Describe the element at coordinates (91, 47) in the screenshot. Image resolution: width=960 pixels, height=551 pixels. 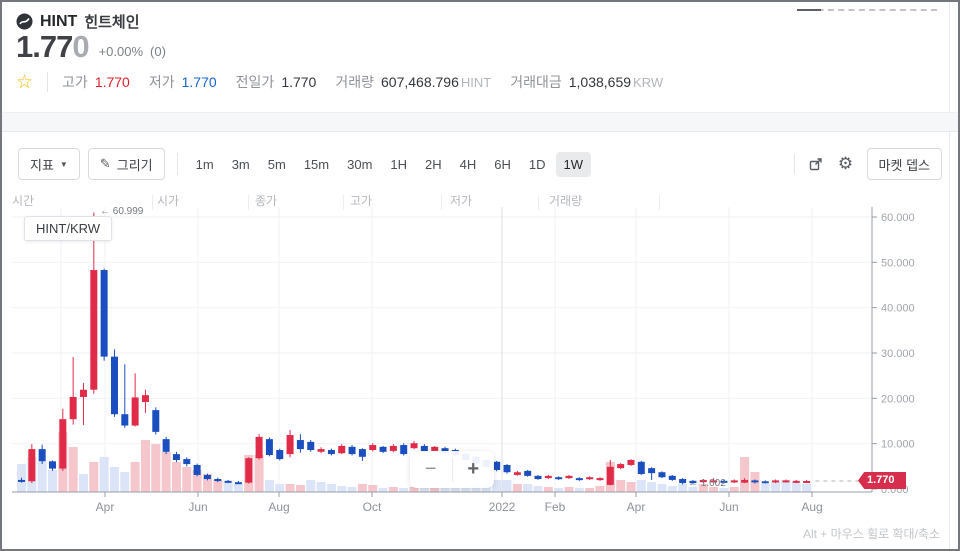
I see `current-price: 1.77 0 +0.00% (0)` at that location.